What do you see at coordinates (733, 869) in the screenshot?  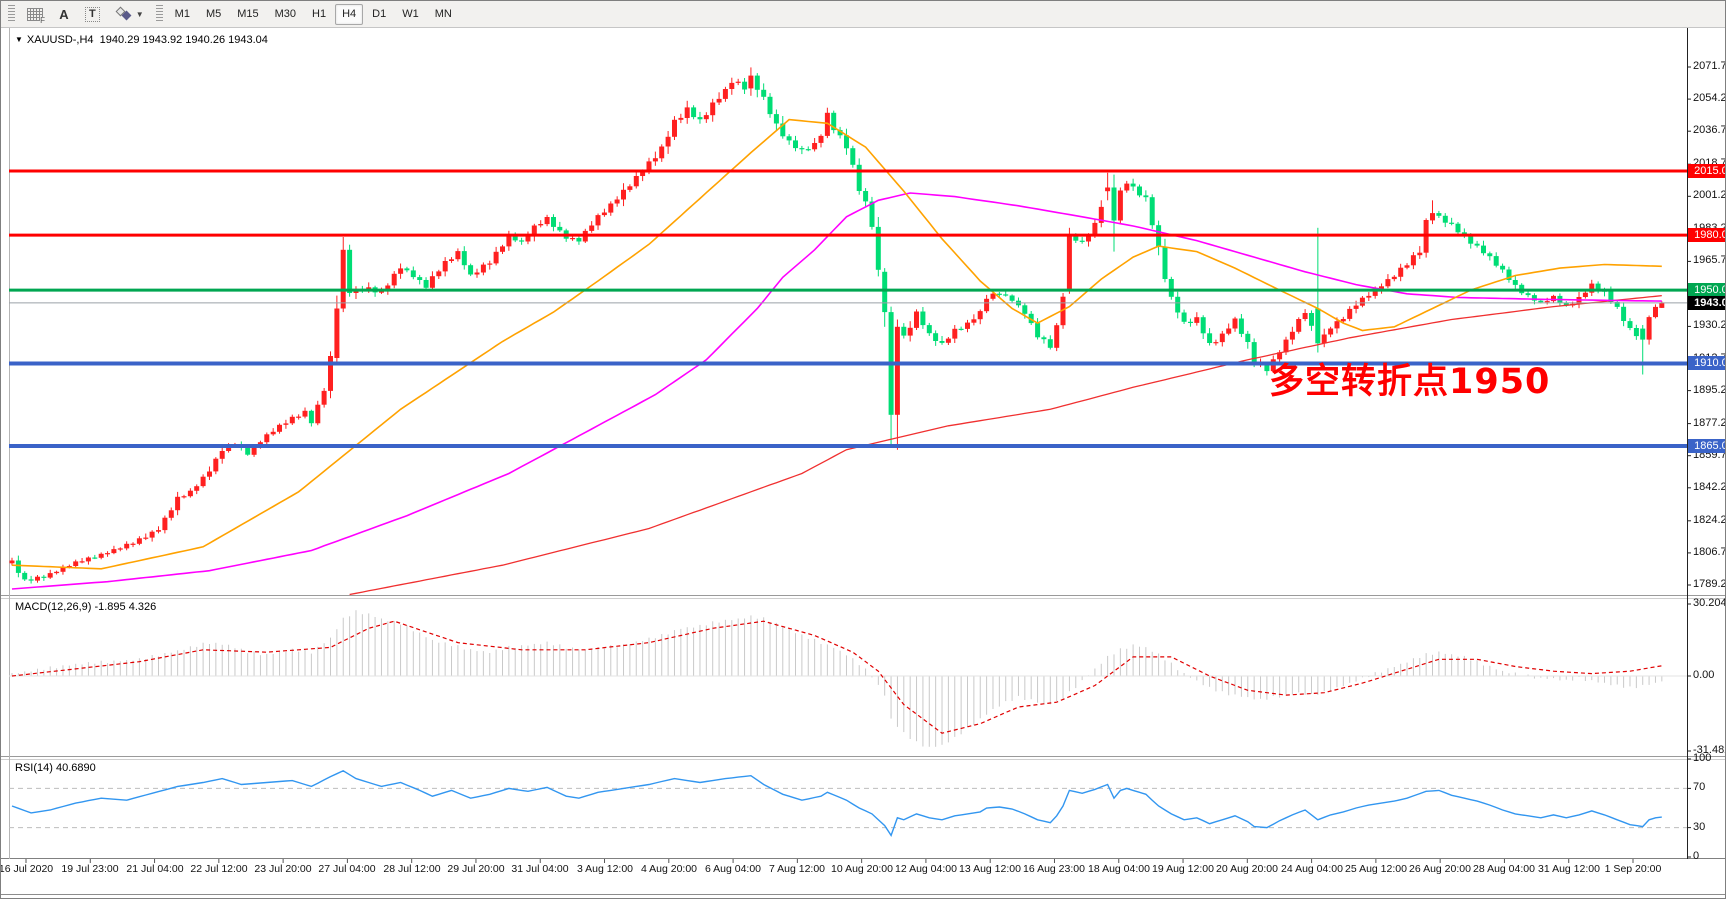 I see `time-axis-label: 6 Aug 04:00` at bounding box center [733, 869].